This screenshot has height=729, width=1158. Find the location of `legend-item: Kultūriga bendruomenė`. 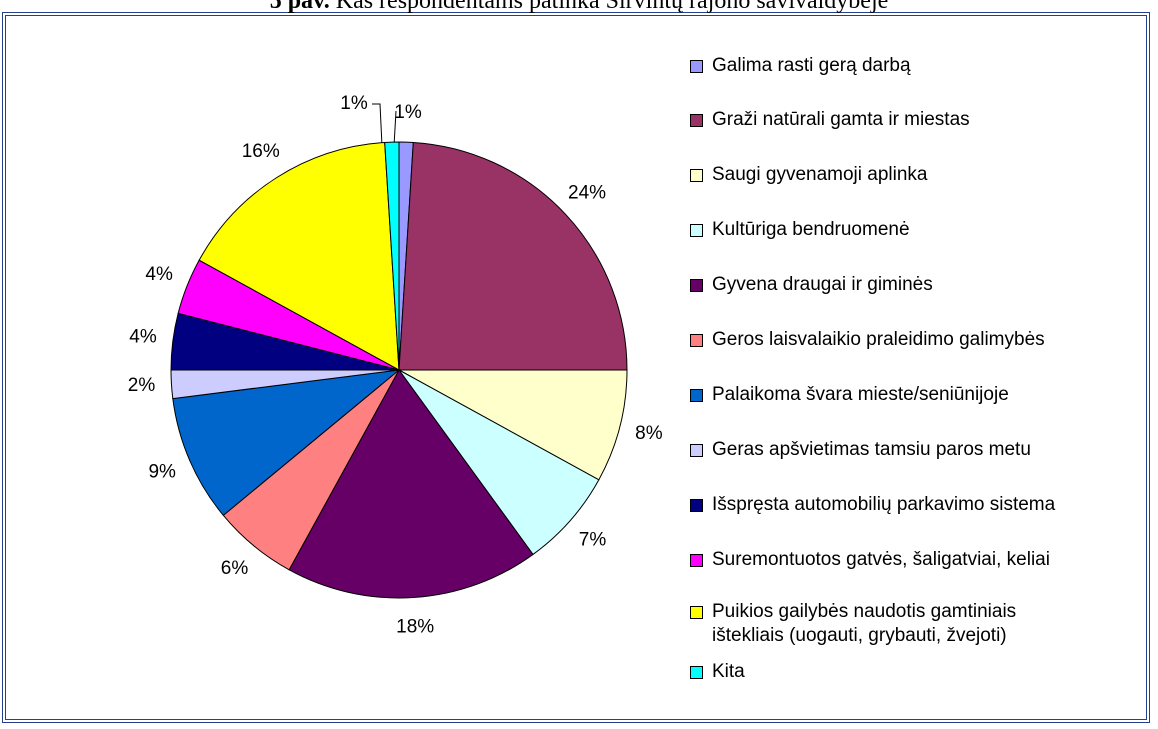

legend-item: Kultūriga bendruomenė is located at coordinates (910, 230).